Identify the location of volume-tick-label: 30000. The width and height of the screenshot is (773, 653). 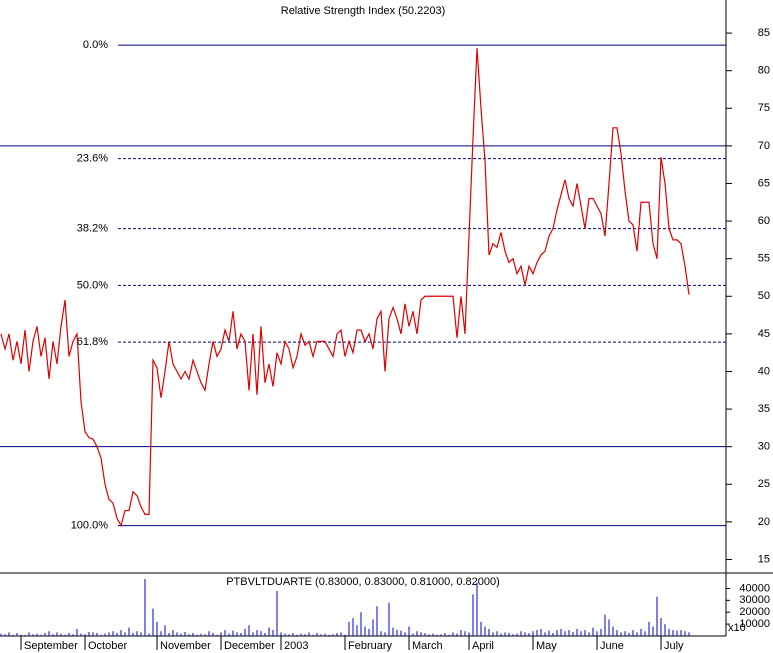
(754, 600).